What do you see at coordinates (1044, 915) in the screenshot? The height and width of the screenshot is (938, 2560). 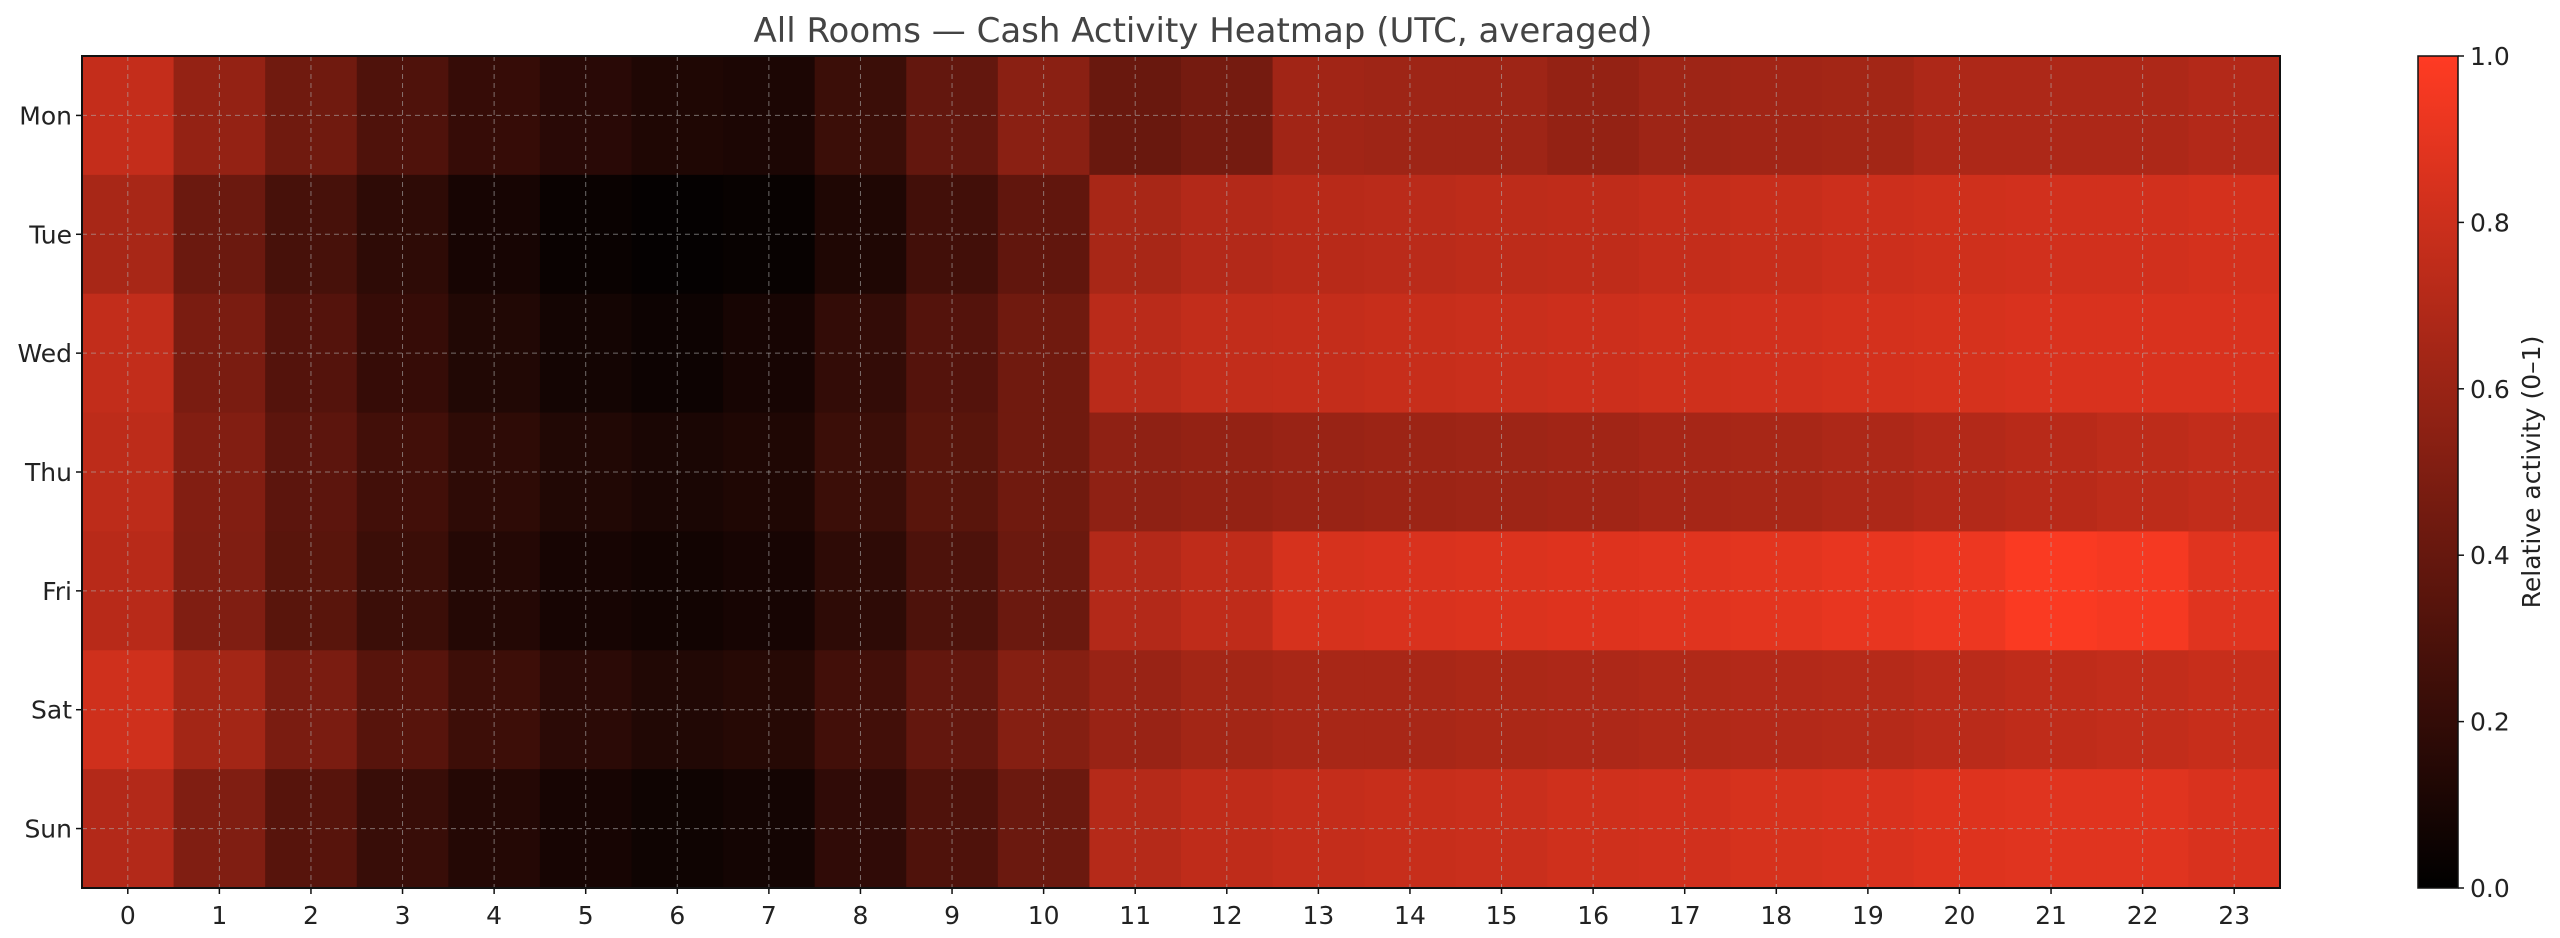 I see `x-tick-label: 10` at bounding box center [1044, 915].